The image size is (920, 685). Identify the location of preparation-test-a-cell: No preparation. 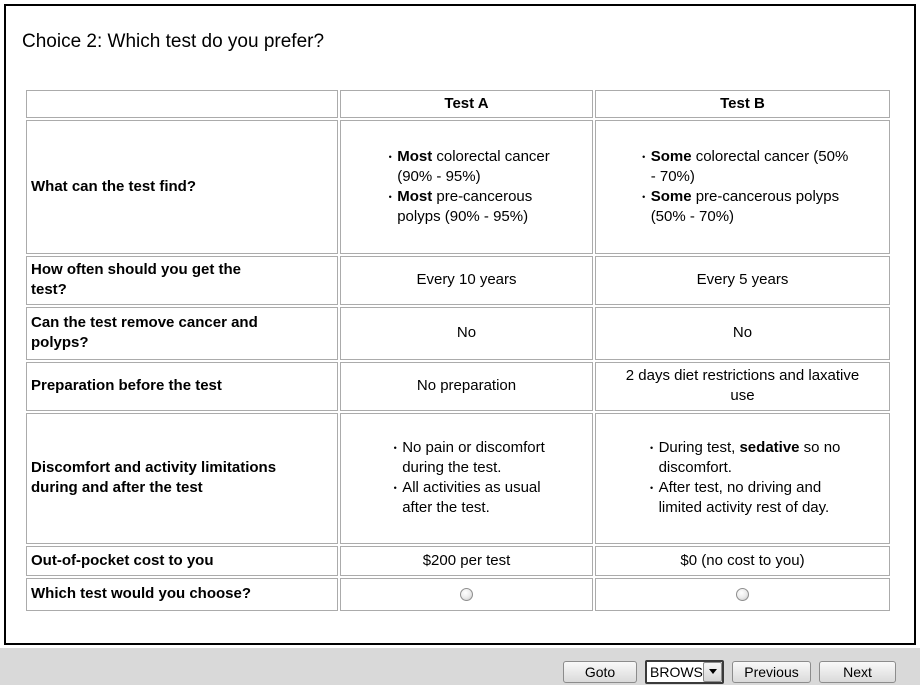
(466, 386).